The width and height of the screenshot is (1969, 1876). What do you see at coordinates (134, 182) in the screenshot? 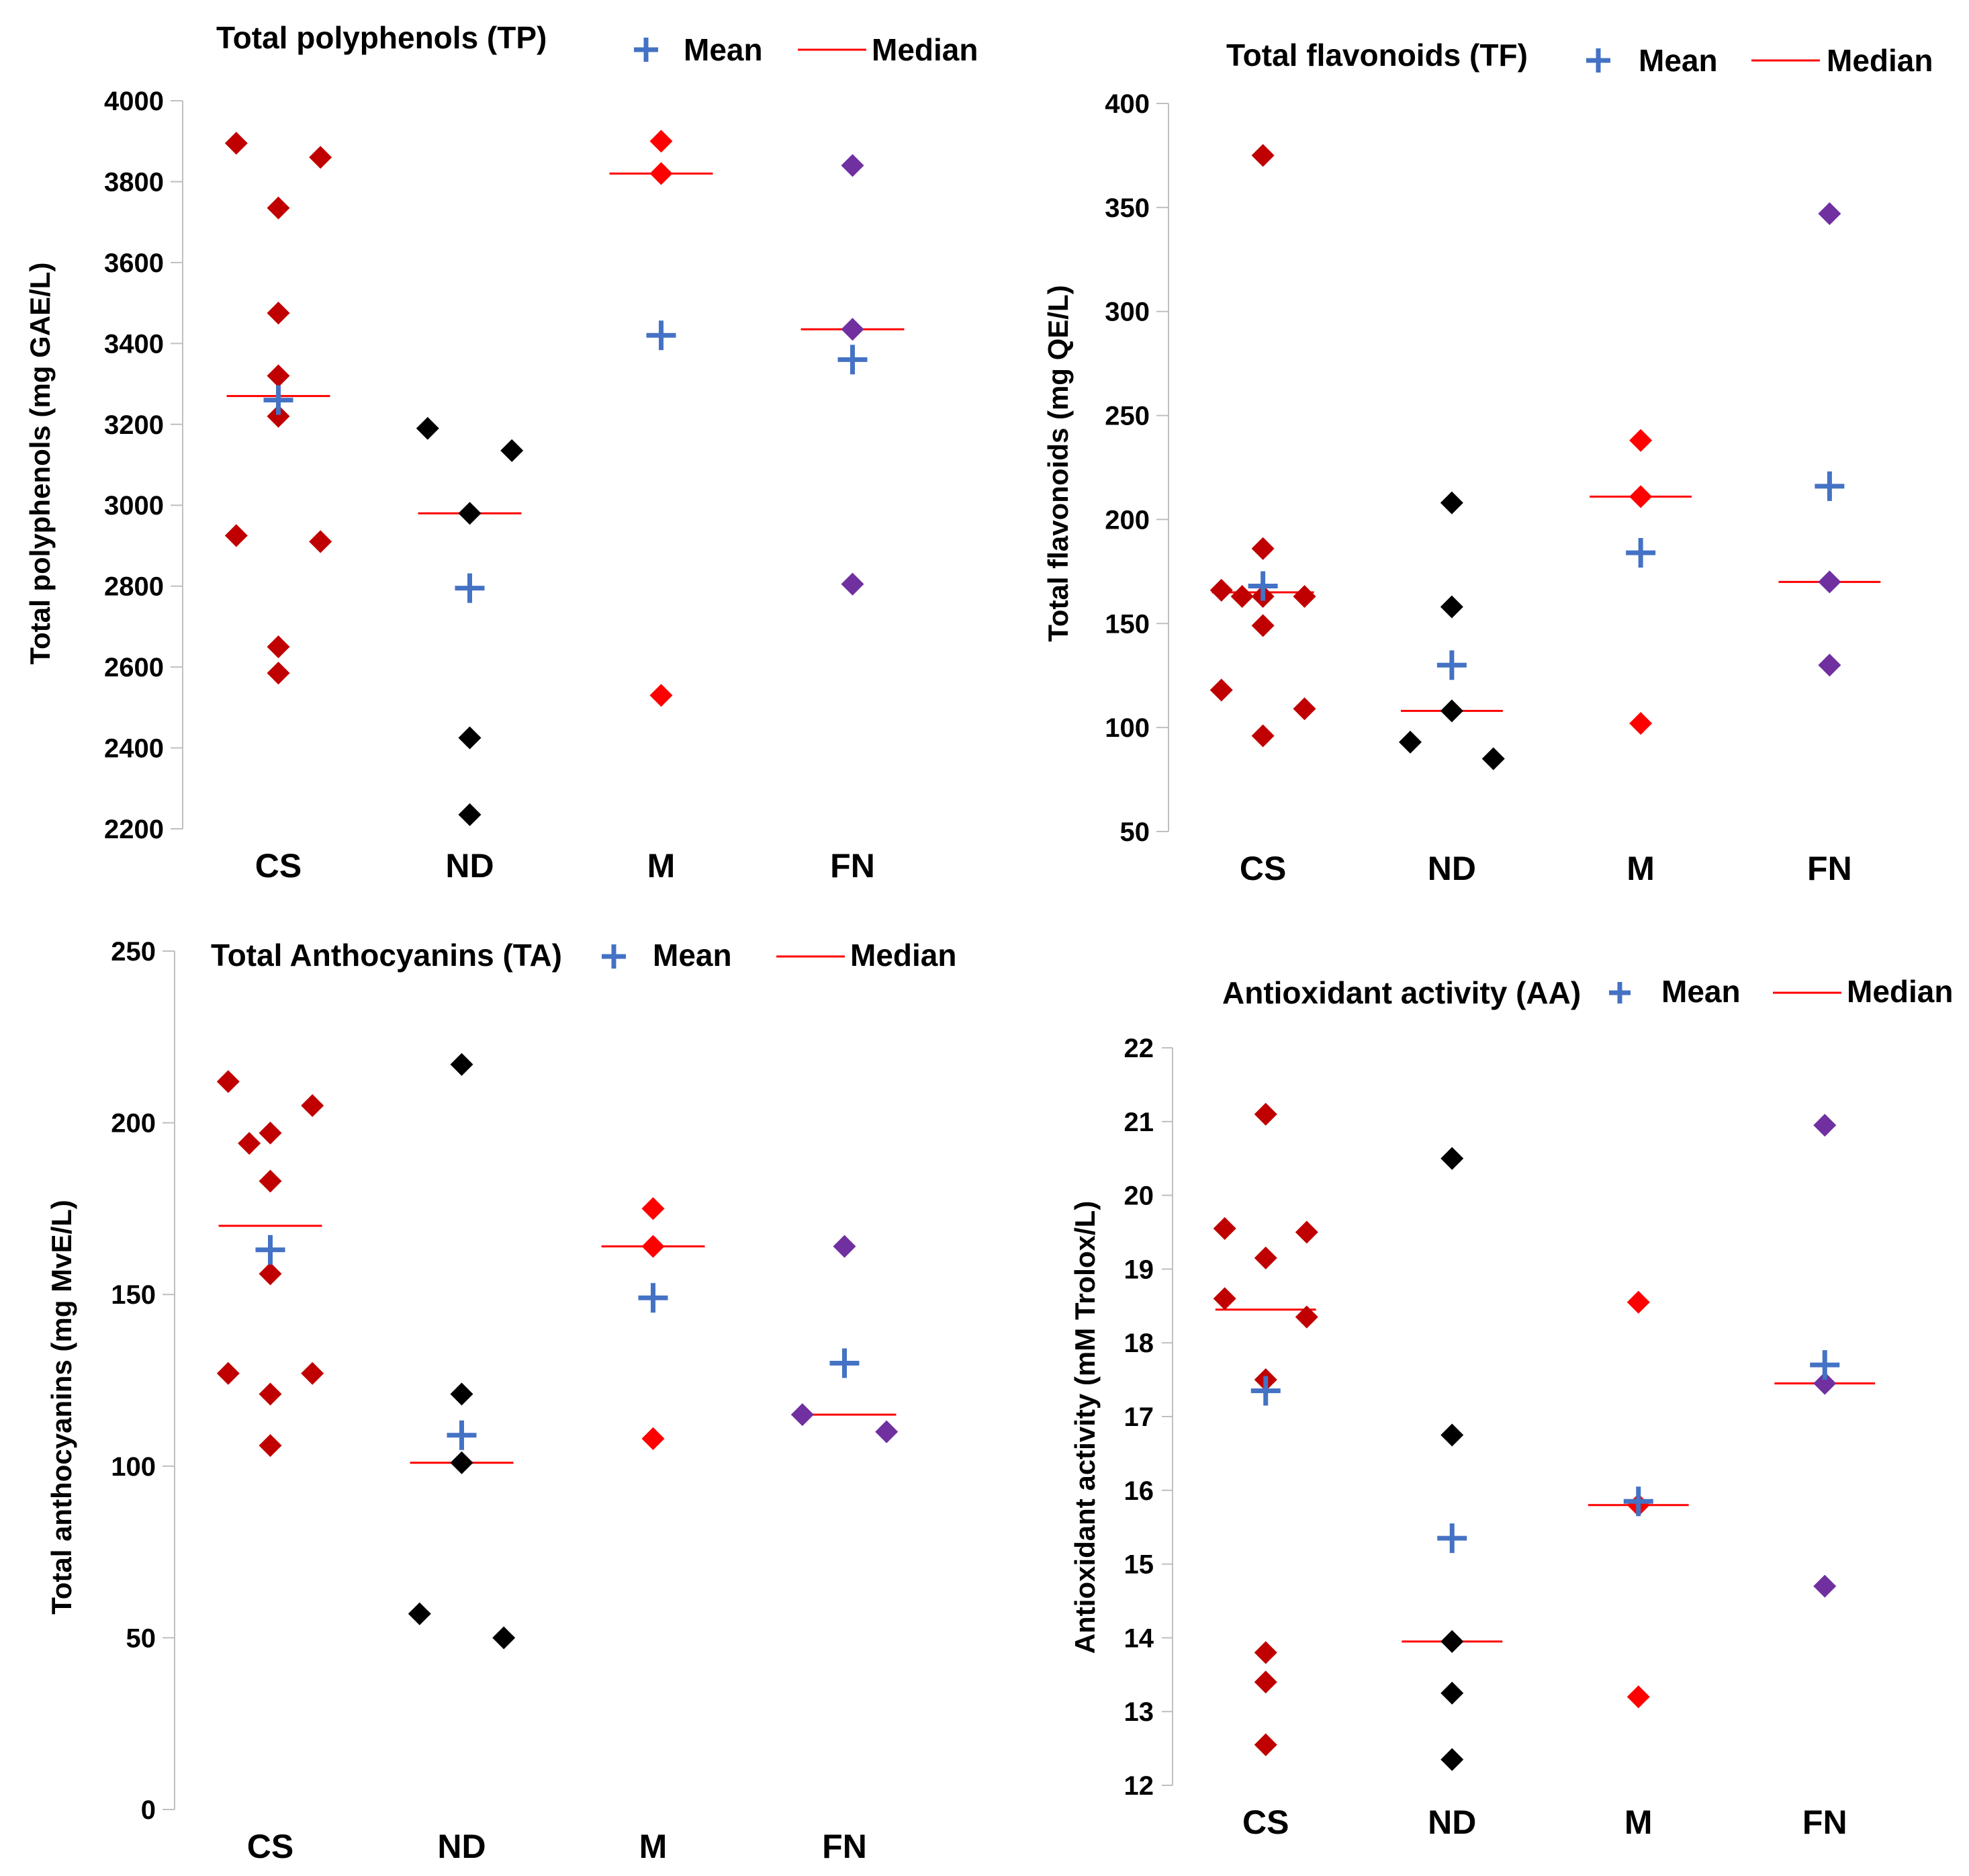
I see `y-tick-label: 3800` at bounding box center [134, 182].